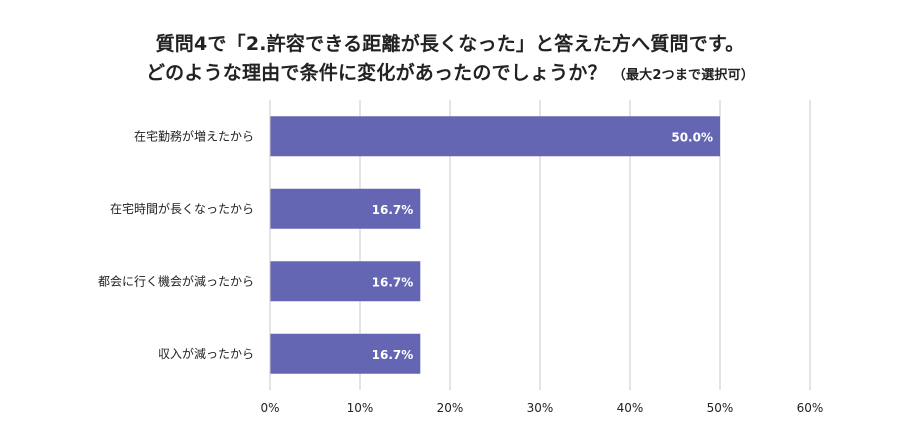 The height and width of the screenshot is (430, 900). What do you see at coordinates (630, 408) in the screenshot?
I see `x-tick-label: 40%` at bounding box center [630, 408].